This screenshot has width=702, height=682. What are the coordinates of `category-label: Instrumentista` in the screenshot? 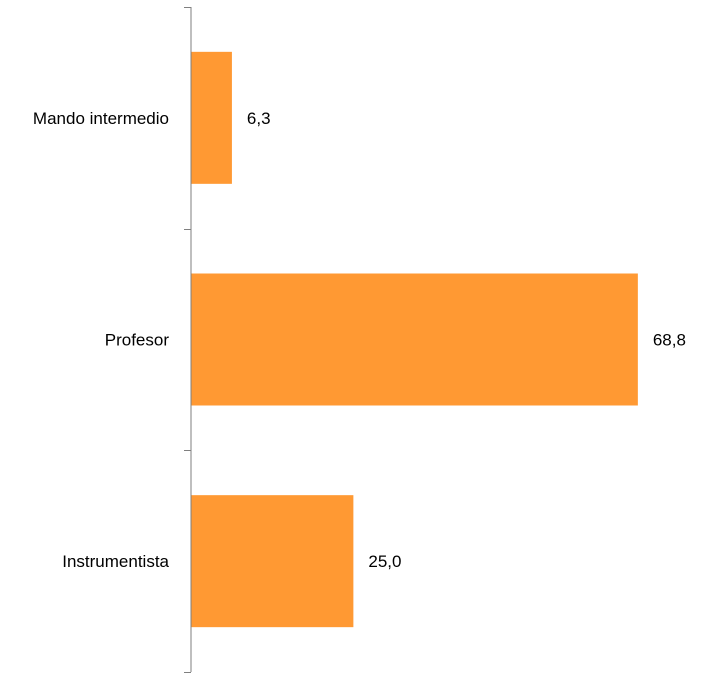 It's located at (115, 561).